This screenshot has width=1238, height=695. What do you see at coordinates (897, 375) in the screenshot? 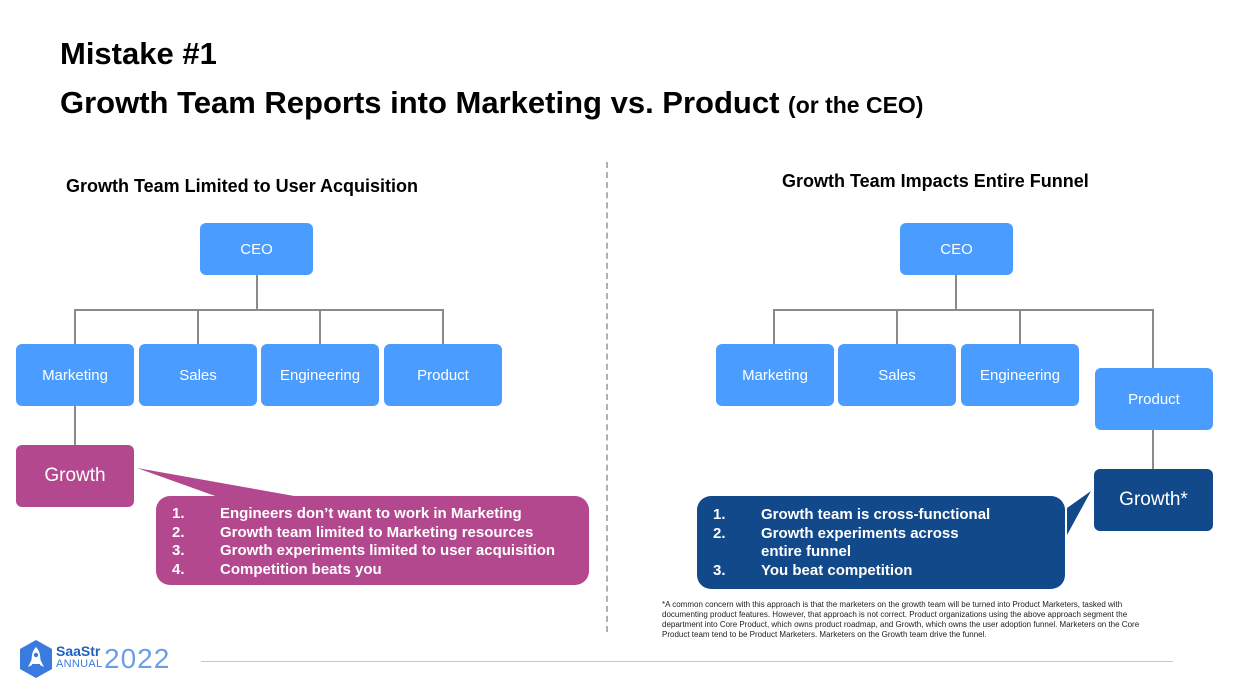
I see `right-sales-box: Sales` at bounding box center [897, 375].